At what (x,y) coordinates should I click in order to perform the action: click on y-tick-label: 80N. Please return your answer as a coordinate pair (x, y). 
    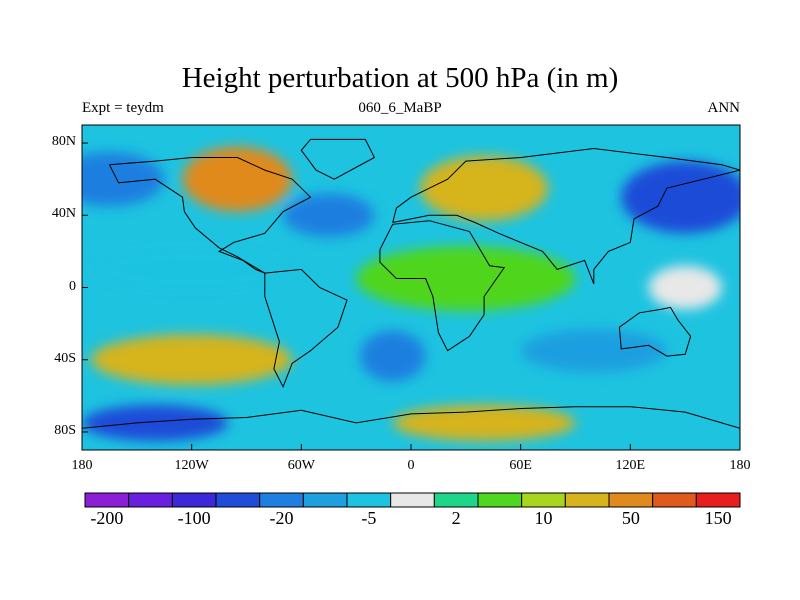
    Looking at the image, I should click on (63, 142).